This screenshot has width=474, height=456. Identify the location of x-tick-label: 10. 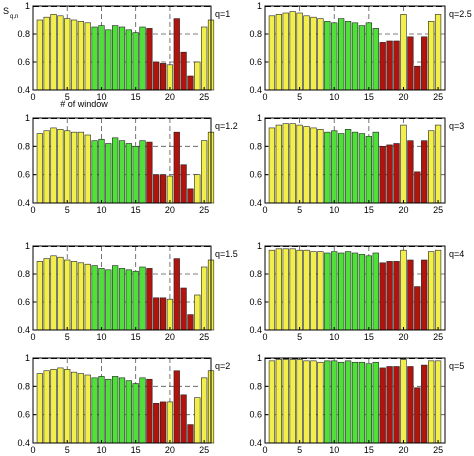
(334, 337).